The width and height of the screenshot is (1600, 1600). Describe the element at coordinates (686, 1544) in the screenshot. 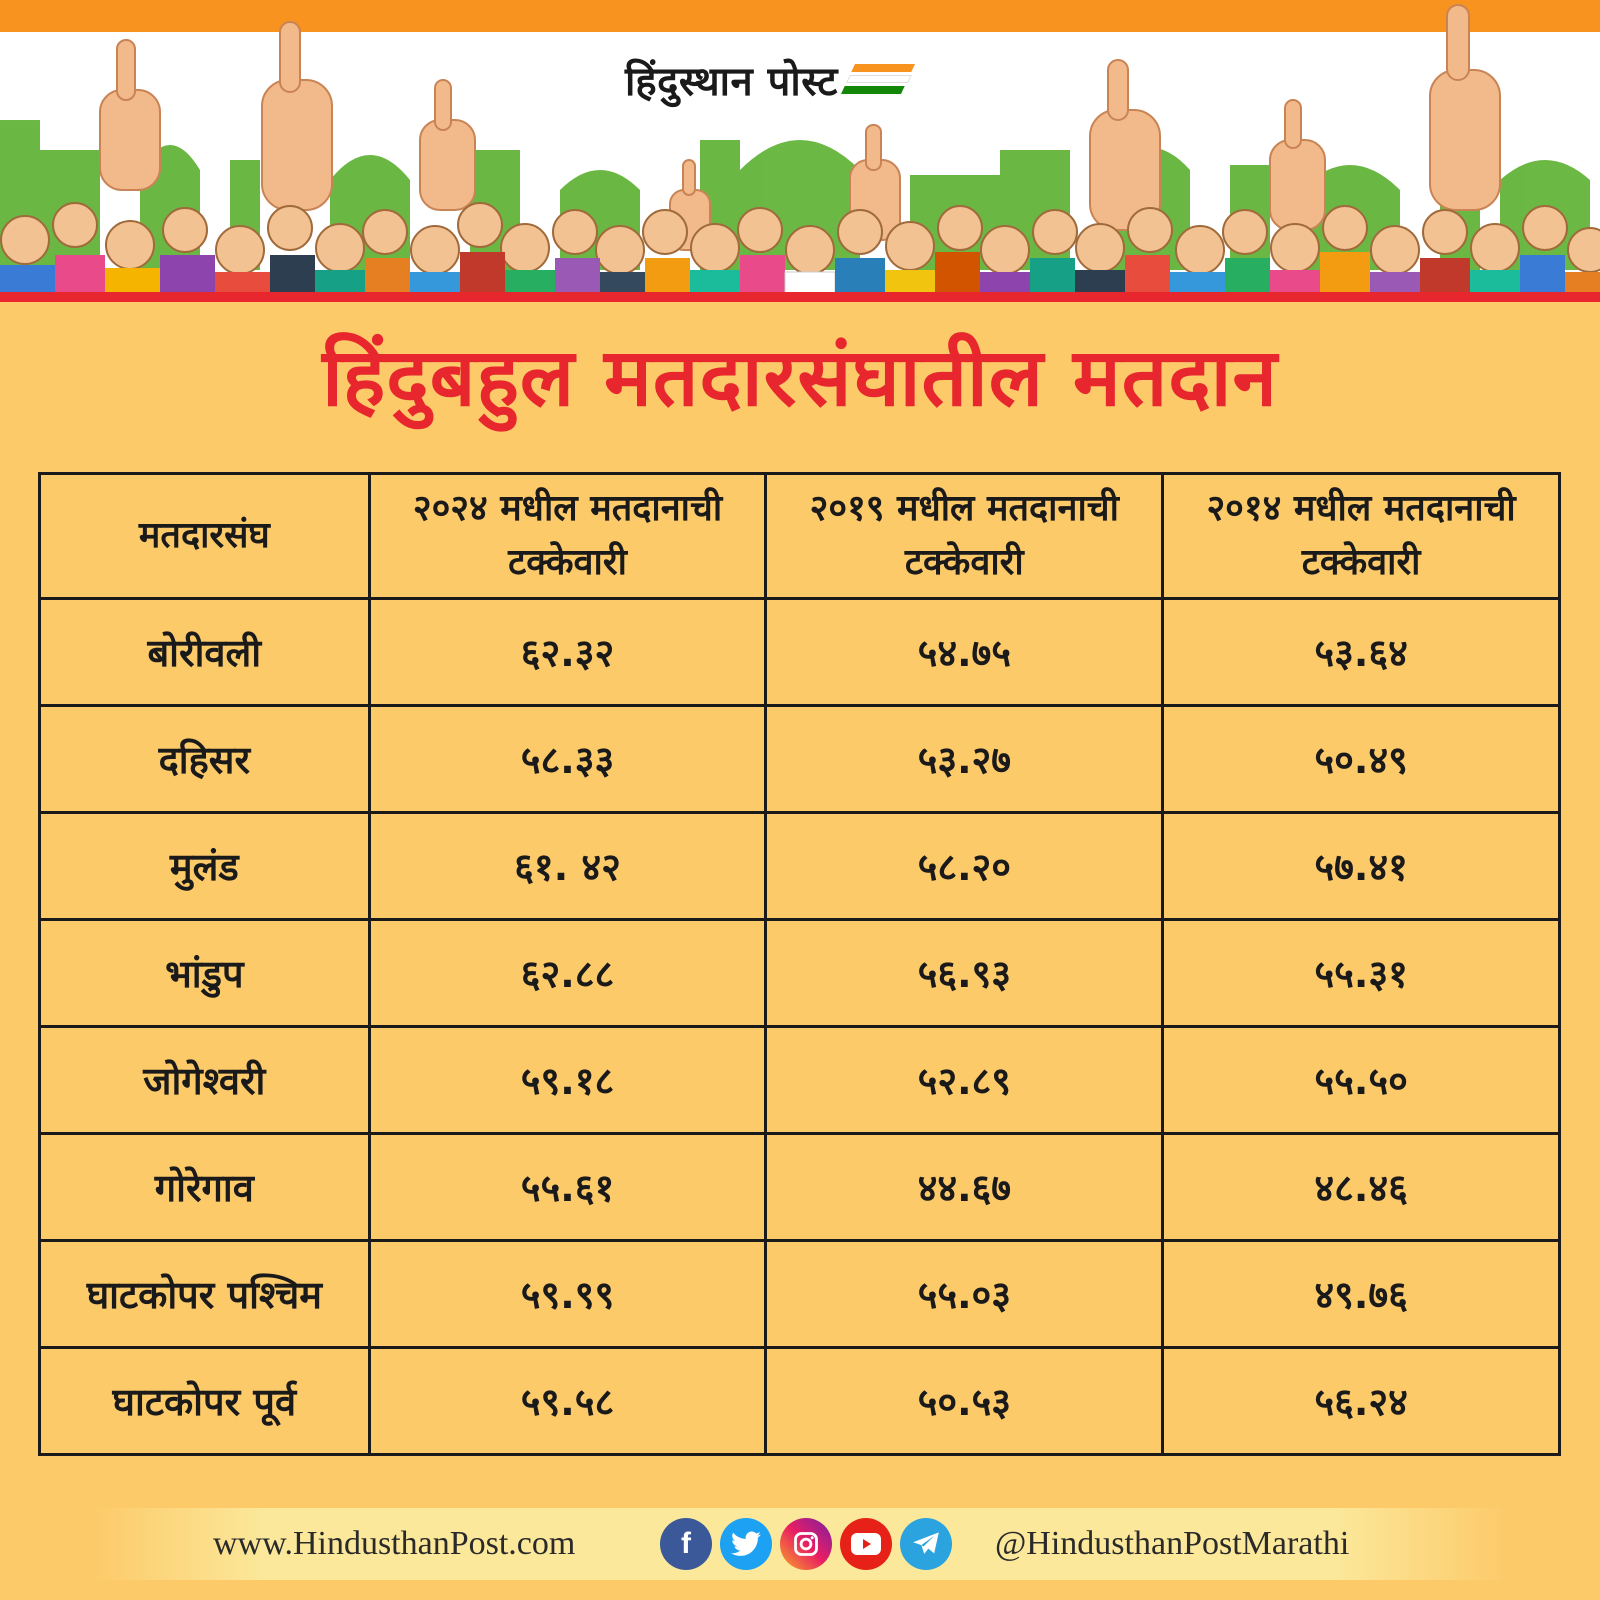

I see `facebook-icon: f` at that location.